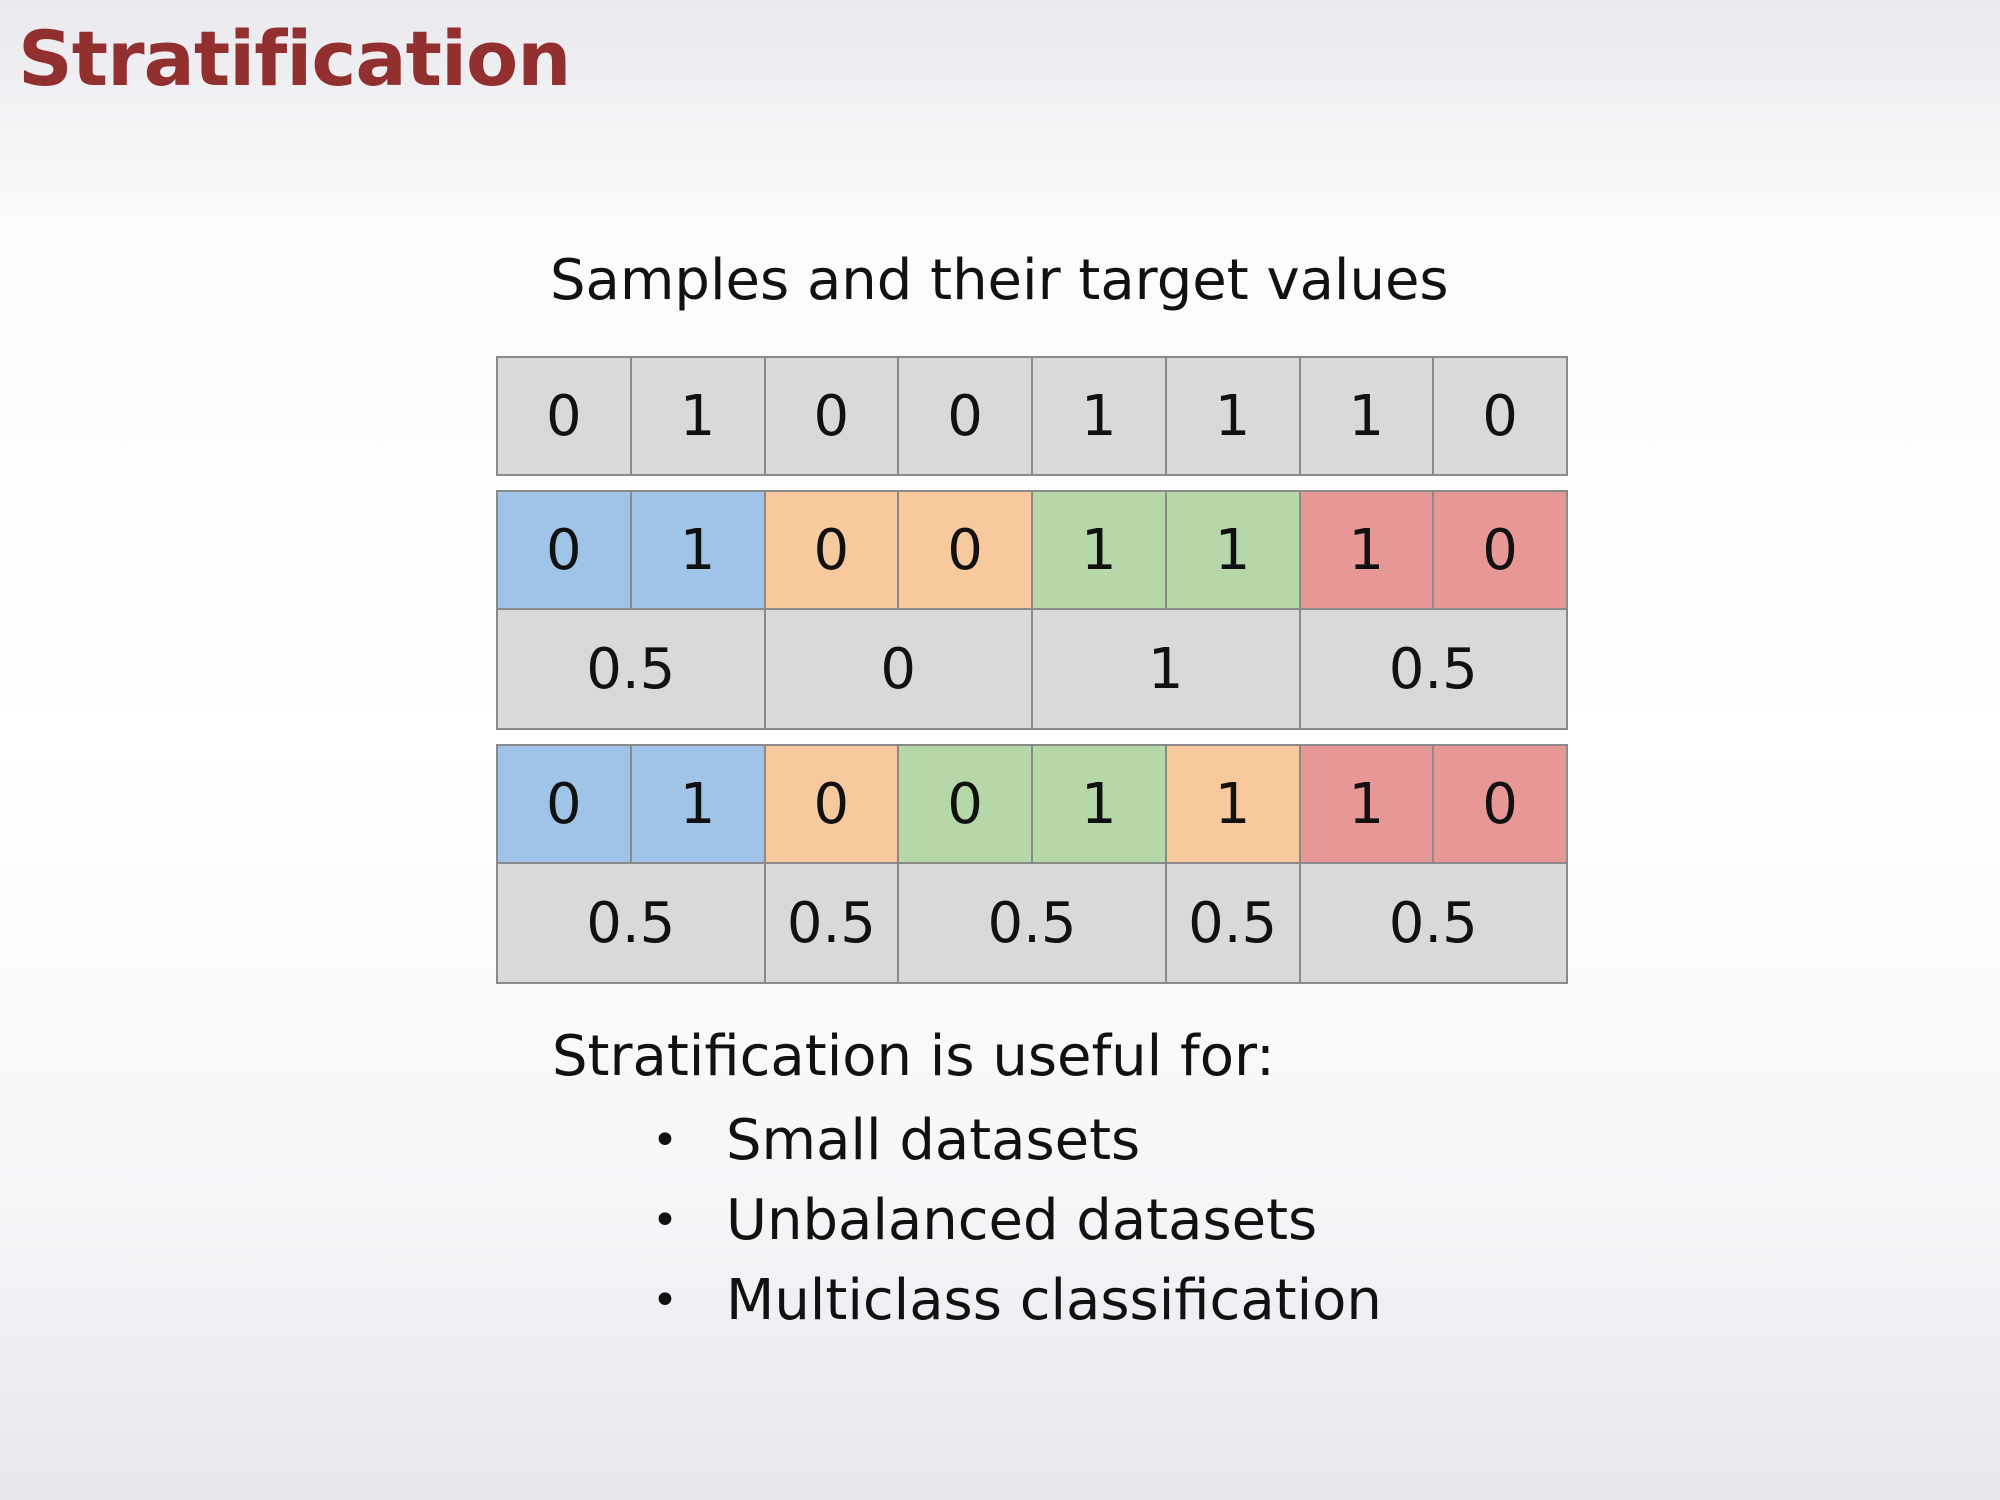 This screenshot has width=2000, height=1500. What do you see at coordinates (1022, 1220) in the screenshot?
I see `list-item-label: Unbalanced datasets` at bounding box center [1022, 1220].